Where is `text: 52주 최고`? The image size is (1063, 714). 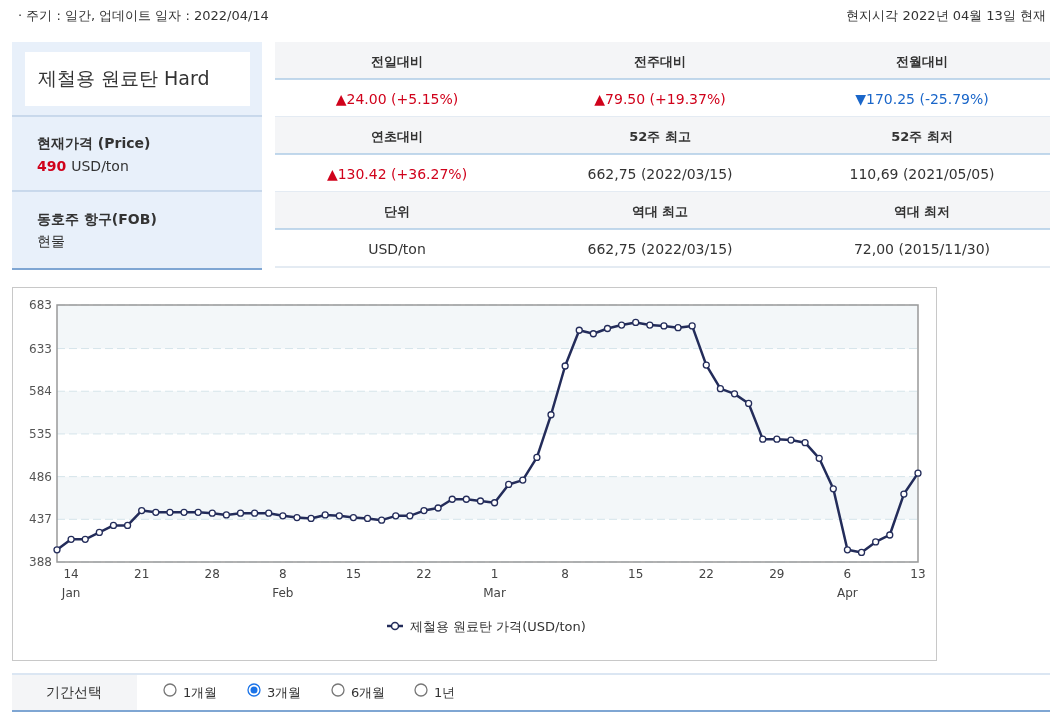 text: 52주 최고 is located at coordinates (660, 136).